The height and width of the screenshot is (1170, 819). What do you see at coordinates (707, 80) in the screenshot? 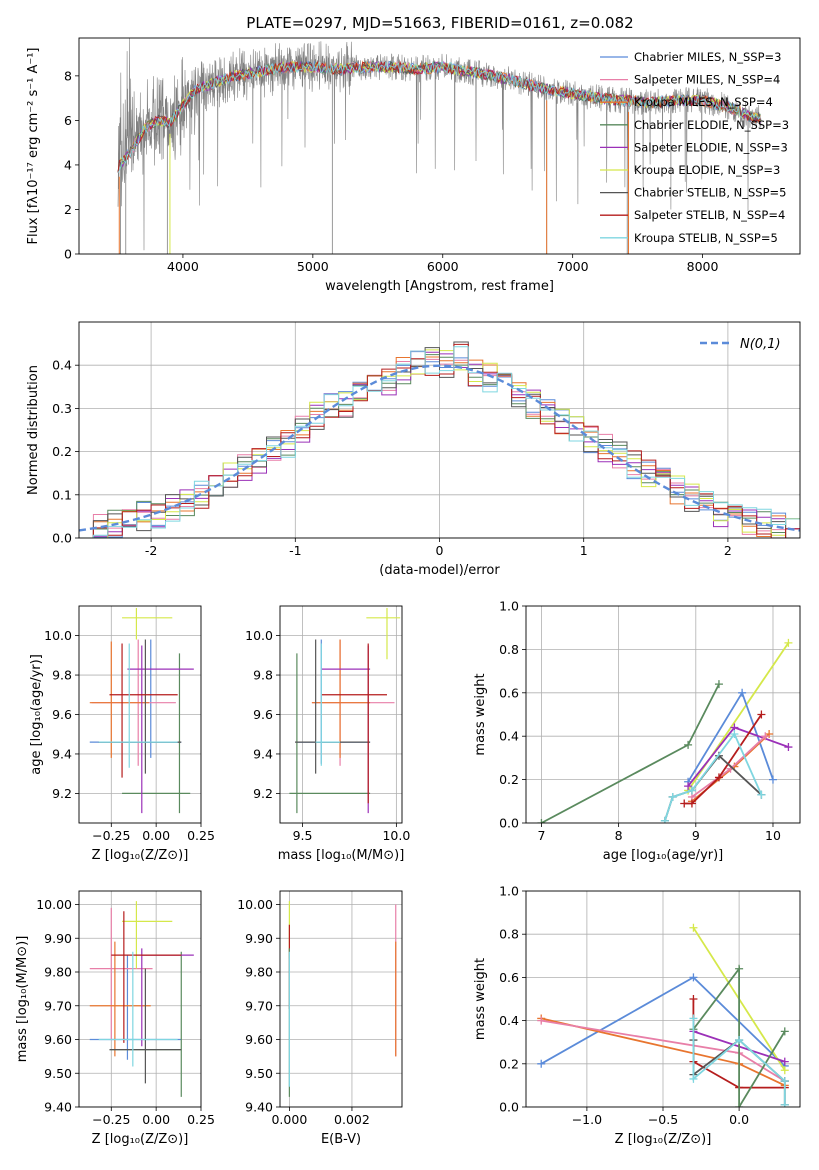
I see `legend-label: Salpeter MILES, N_SSP=4` at bounding box center [707, 80].